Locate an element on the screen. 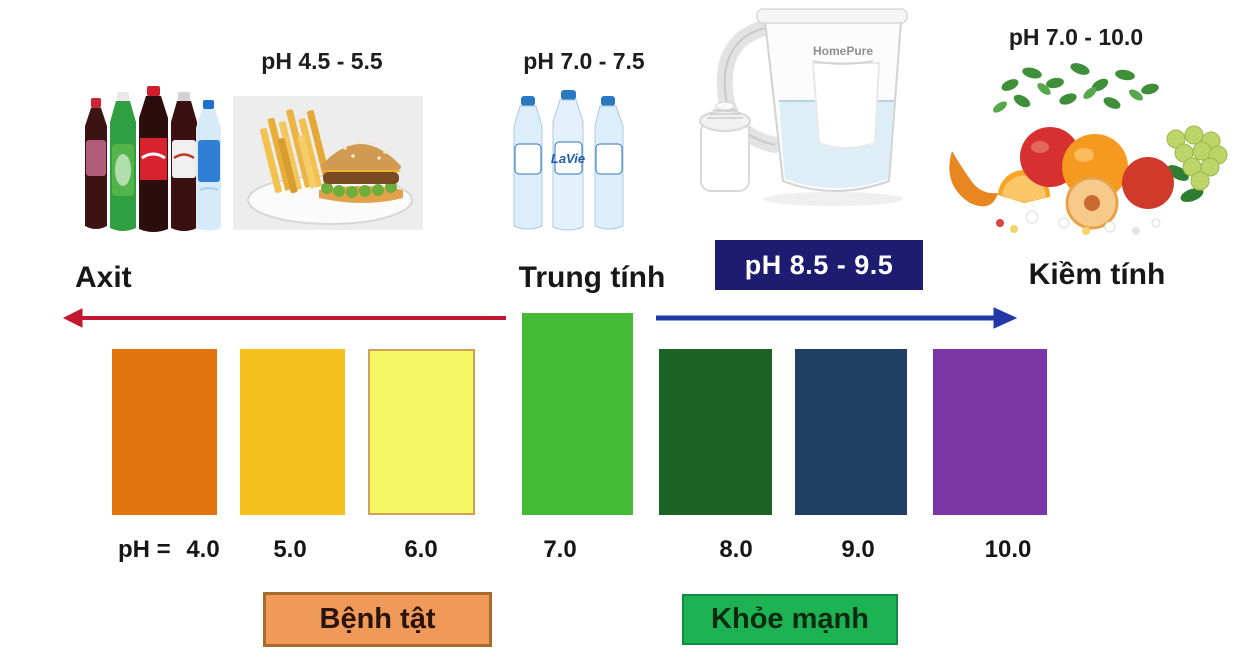 This screenshot has height=661, width=1248. burger-fries-illustration is located at coordinates (328, 163).